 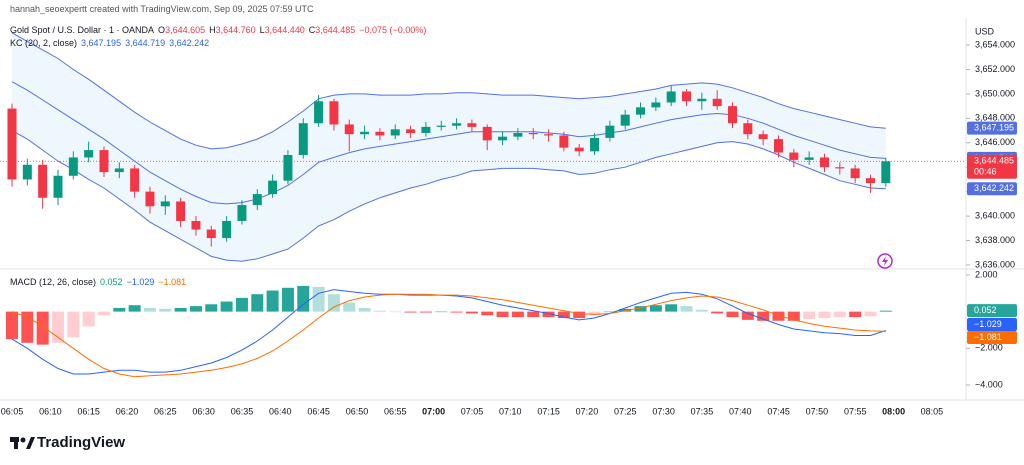 I want to click on countdown: 00:46, so click(x=985, y=172).